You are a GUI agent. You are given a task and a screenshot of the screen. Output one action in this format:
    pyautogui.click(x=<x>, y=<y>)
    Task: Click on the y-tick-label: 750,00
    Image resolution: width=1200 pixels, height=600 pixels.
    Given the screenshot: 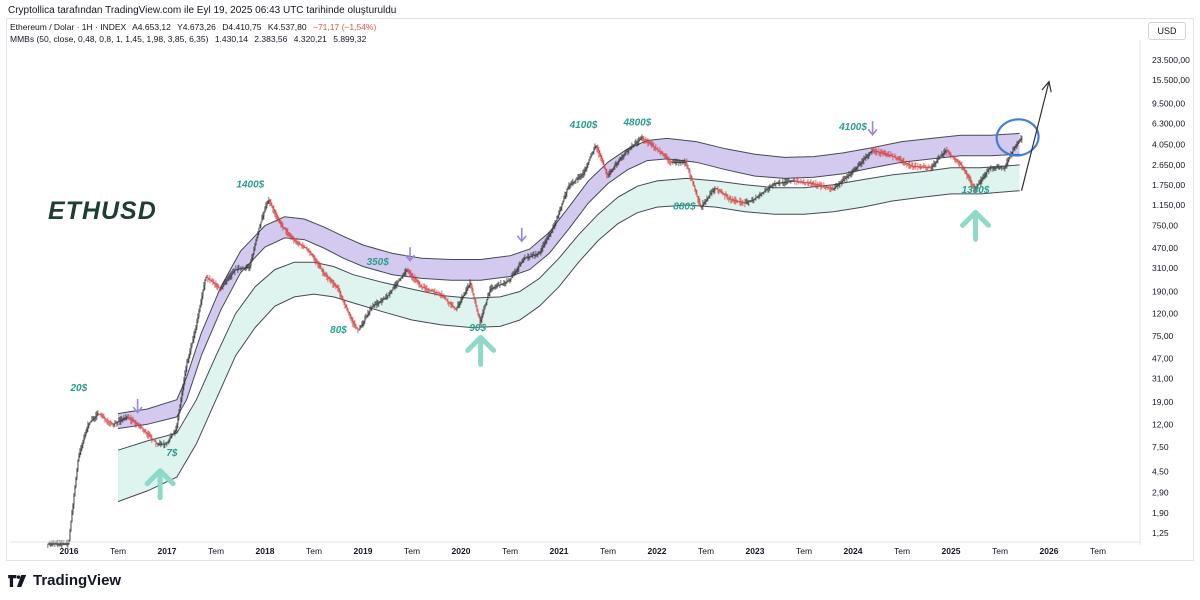 What is the action you would take?
    pyautogui.click(x=1165, y=226)
    